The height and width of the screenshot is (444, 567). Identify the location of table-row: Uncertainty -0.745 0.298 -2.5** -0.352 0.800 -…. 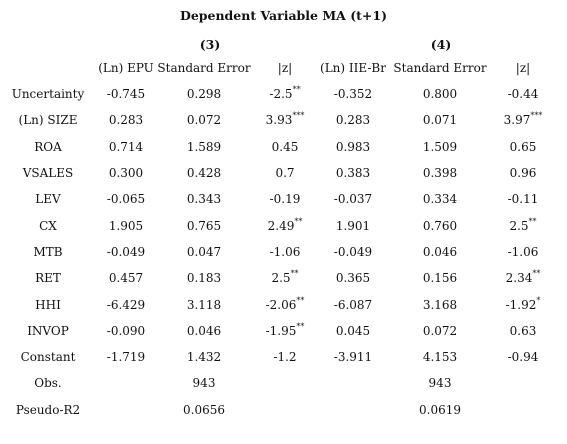
(277, 94).